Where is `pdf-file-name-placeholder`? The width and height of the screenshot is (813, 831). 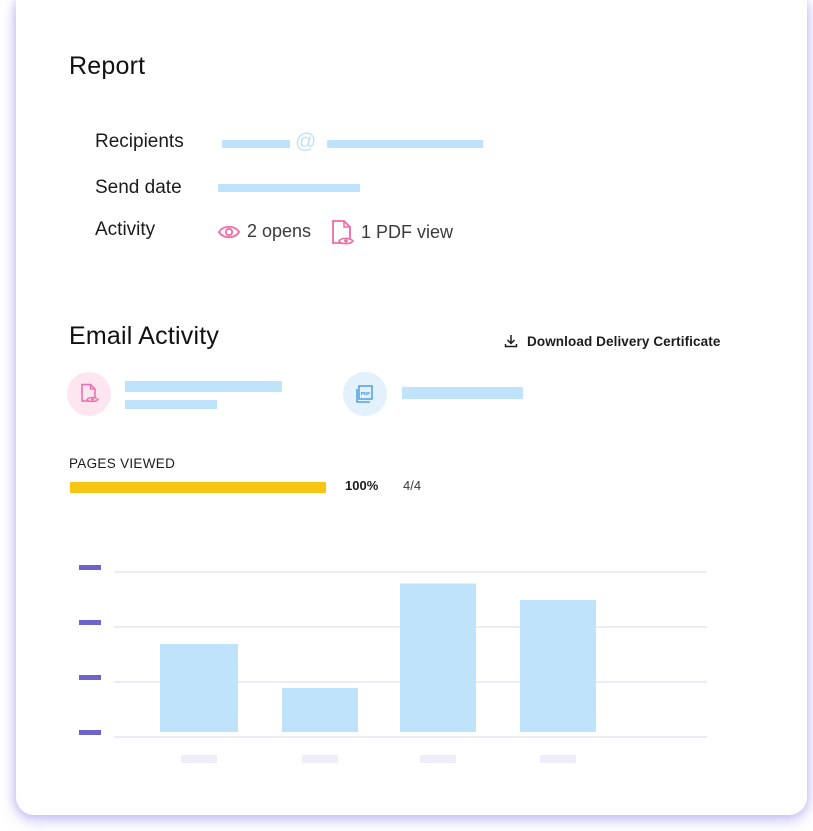
pdf-file-name-placeholder is located at coordinates (462, 393).